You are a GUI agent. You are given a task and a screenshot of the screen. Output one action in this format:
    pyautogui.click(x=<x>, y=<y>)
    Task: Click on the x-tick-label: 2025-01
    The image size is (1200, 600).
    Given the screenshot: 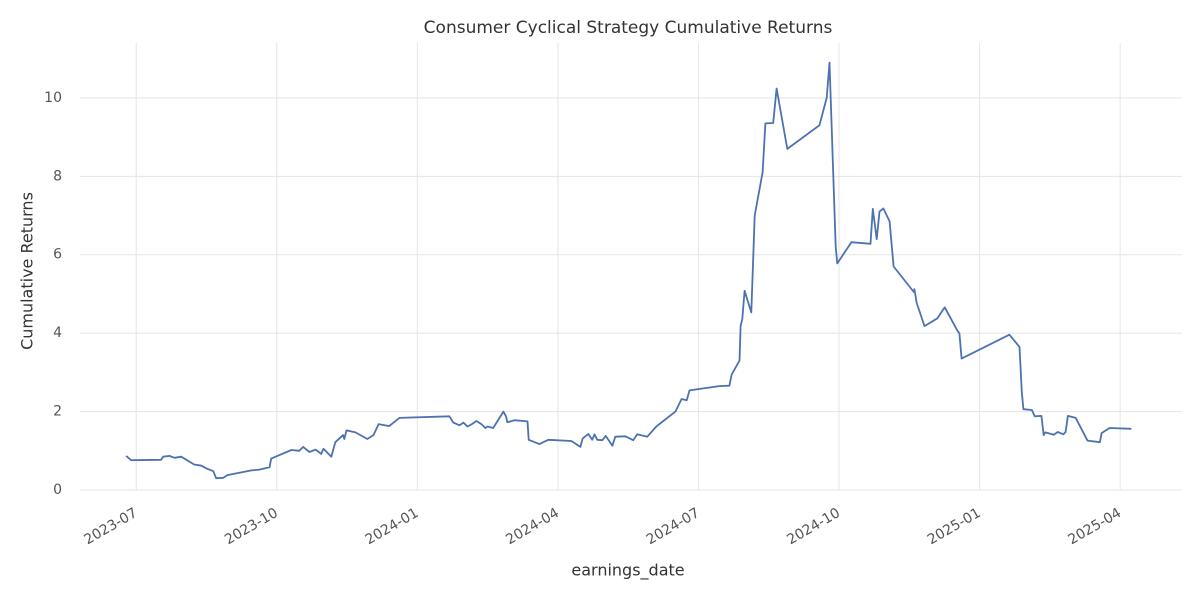 What is the action you would take?
    pyautogui.click(x=954, y=526)
    